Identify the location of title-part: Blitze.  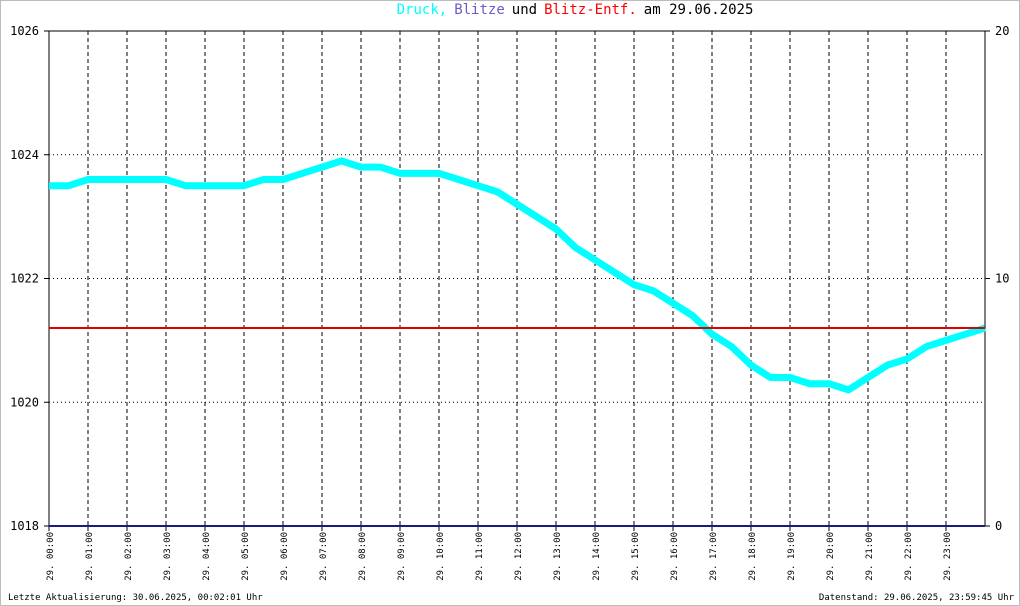
(479, 10).